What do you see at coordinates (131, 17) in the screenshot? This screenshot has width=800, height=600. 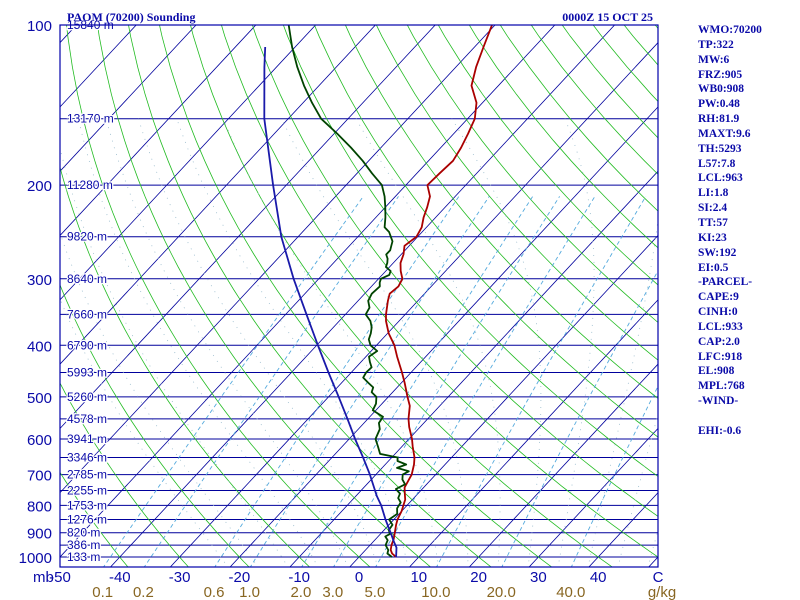 I see `station-title: PAOM (70200) Sounding` at bounding box center [131, 17].